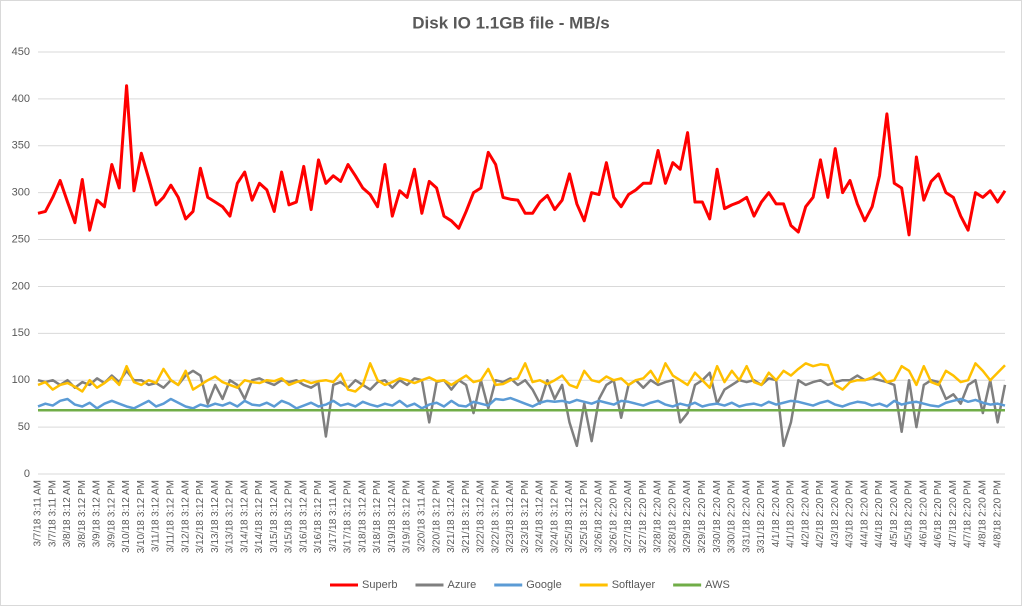 The width and height of the screenshot is (1022, 606). What do you see at coordinates (21, 146) in the screenshot?
I see `y-tick-label: 350` at bounding box center [21, 146].